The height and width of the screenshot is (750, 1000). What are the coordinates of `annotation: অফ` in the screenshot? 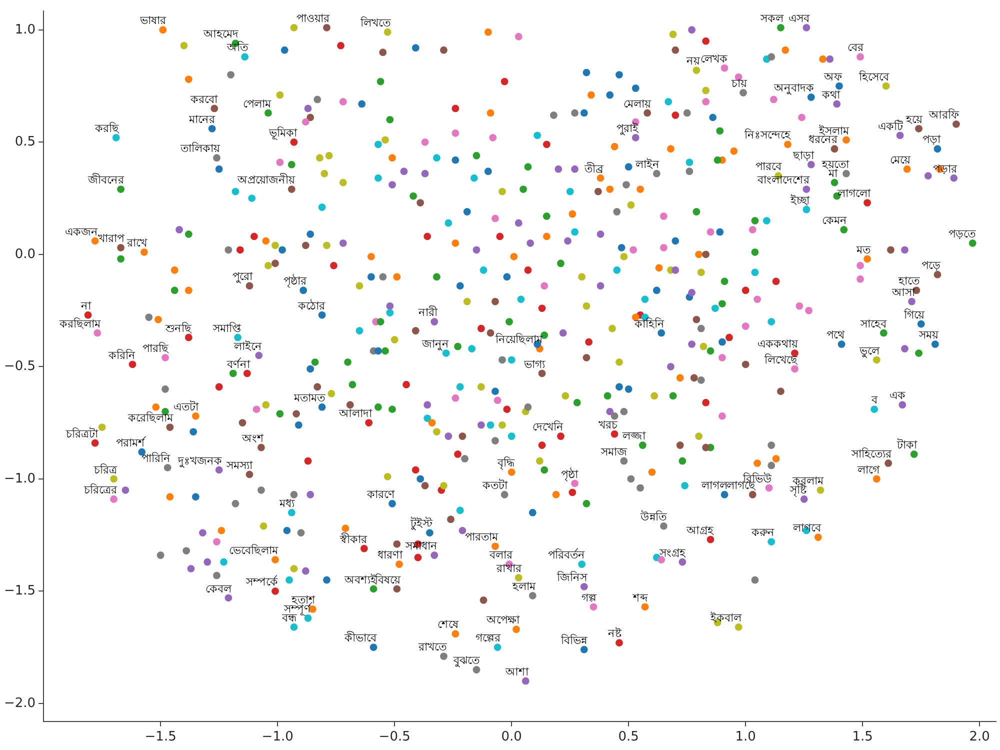 It's located at (833, 77).